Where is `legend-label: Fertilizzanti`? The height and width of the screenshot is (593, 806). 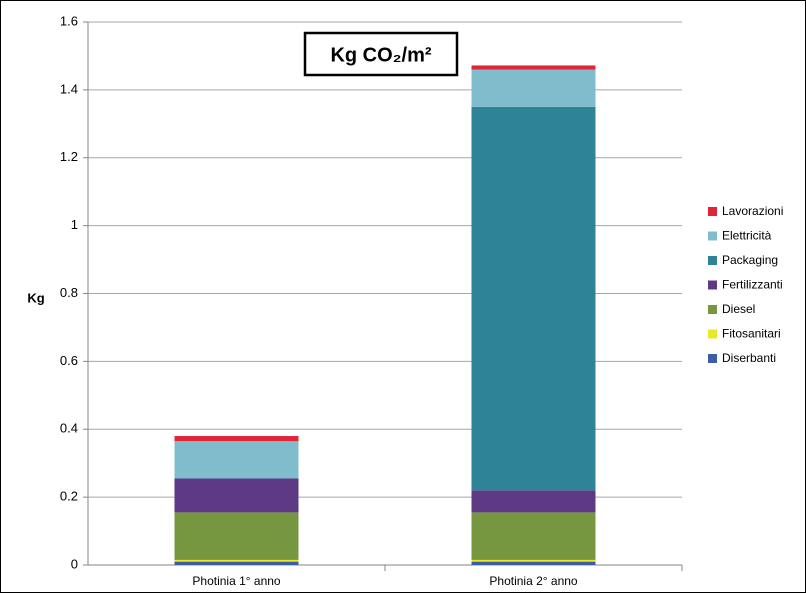
legend-label: Fertilizzanti is located at coordinates (752, 285).